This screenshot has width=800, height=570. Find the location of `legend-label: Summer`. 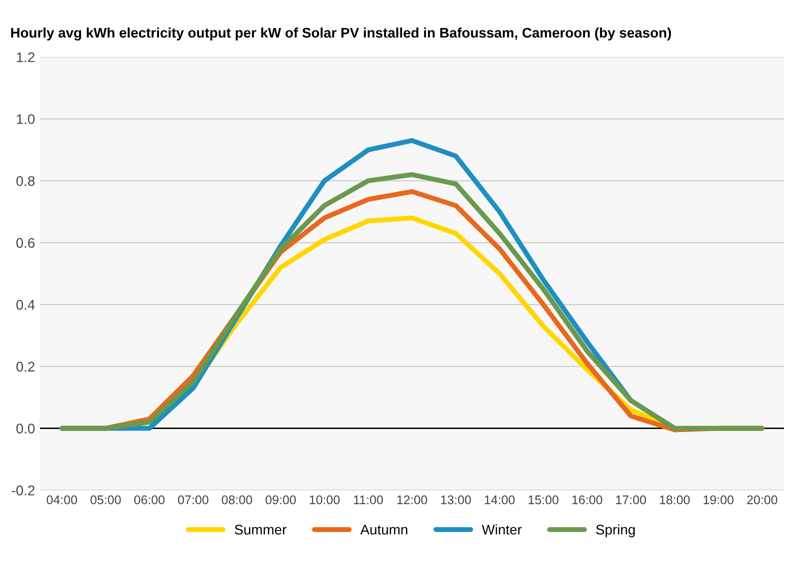

legend-label: Summer is located at coordinates (260, 529).